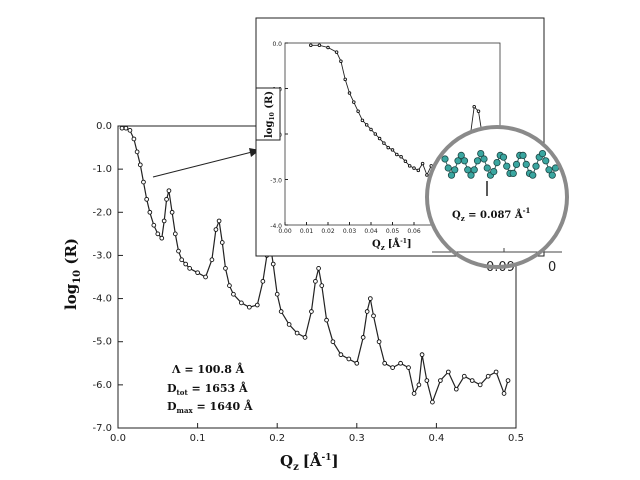 The width and height of the screenshot is (640, 480). Describe the element at coordinates (335, 461) in the screenshot. I see `main-x-label-close: ]` at that location.